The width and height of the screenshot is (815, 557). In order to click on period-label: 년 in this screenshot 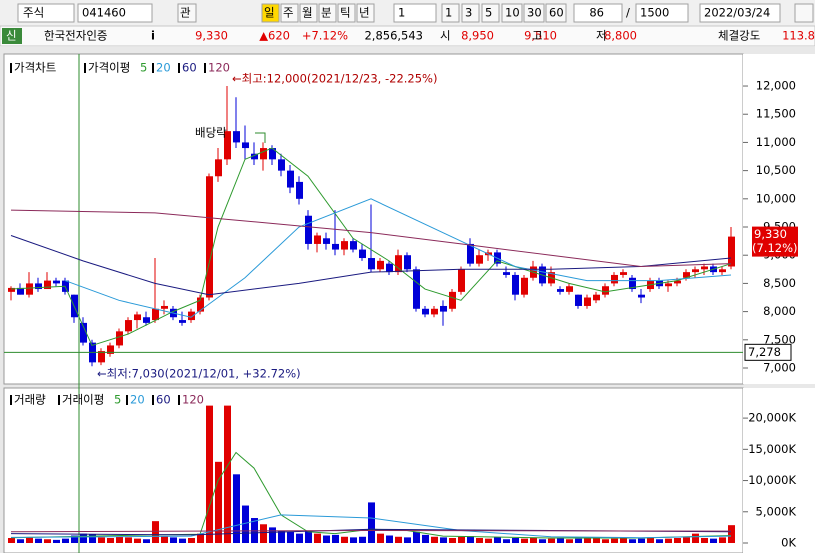, I will do `click(364, 13)`.